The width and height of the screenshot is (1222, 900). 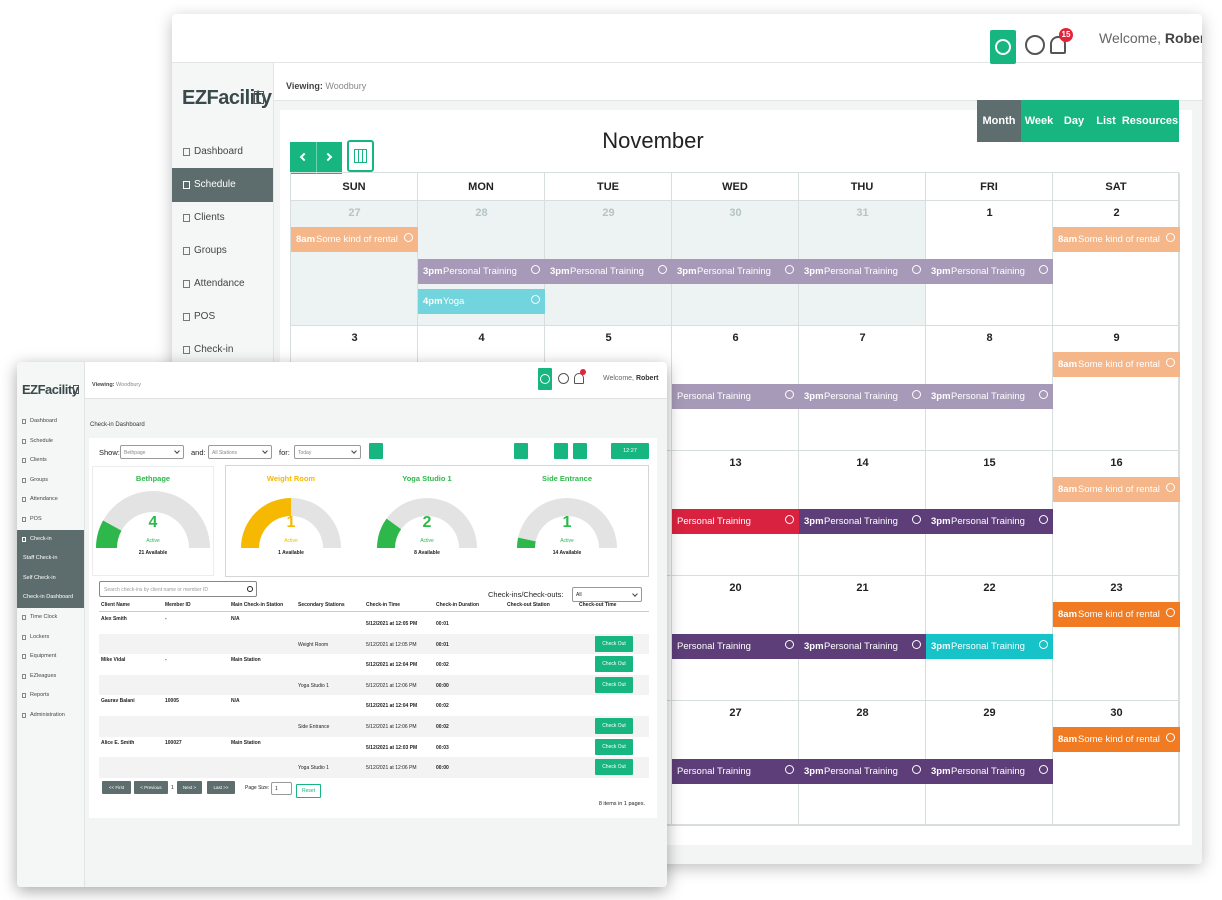 I want to click on calendar-picker, so click(x=360, y=156).